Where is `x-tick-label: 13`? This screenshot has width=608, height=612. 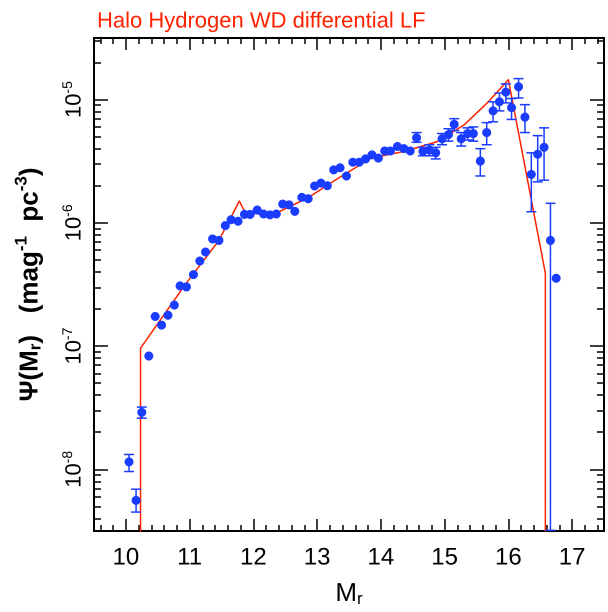 x-tick-label: 13 is located at coordinates (317, 557).